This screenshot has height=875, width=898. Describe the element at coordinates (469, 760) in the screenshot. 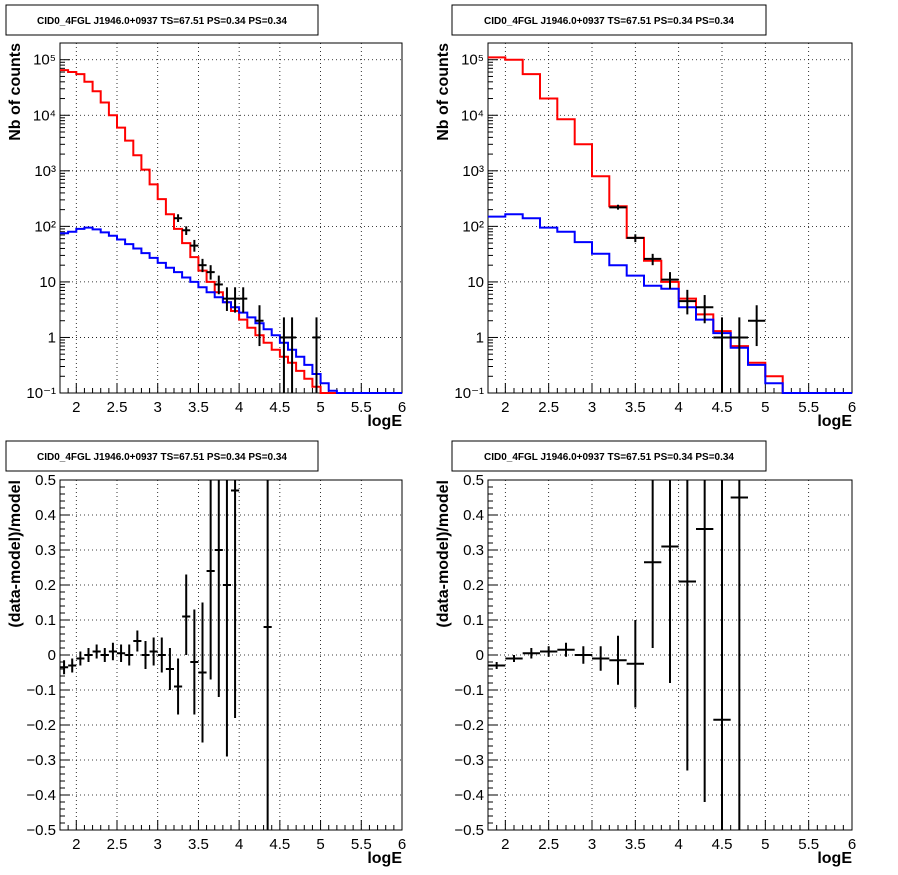

I see `y-tick-label: −0.3` at that location.